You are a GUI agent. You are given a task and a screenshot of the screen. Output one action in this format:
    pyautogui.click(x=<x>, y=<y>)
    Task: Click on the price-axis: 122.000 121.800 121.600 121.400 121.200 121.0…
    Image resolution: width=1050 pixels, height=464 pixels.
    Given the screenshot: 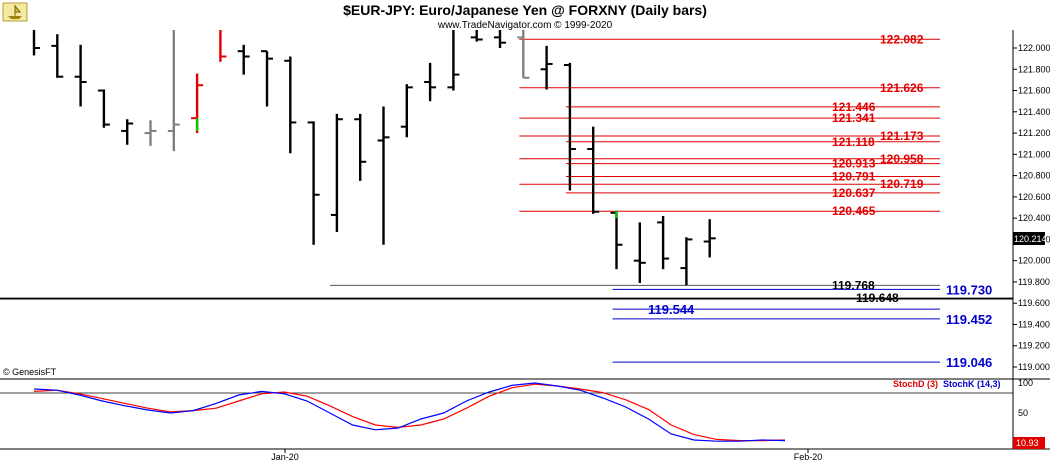 What is the action you would take?
    pyautogui.click(x=1031, y=207)
    